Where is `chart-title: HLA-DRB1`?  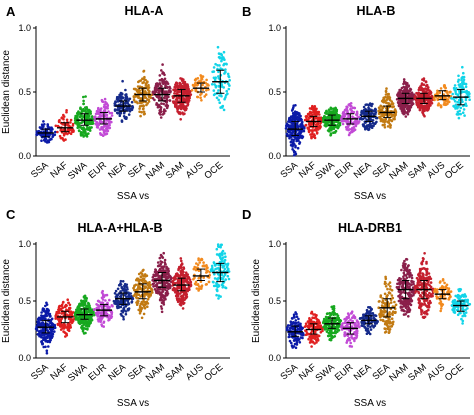
chart-title: HLA-DRB1 is located at coordinates (370, 228).